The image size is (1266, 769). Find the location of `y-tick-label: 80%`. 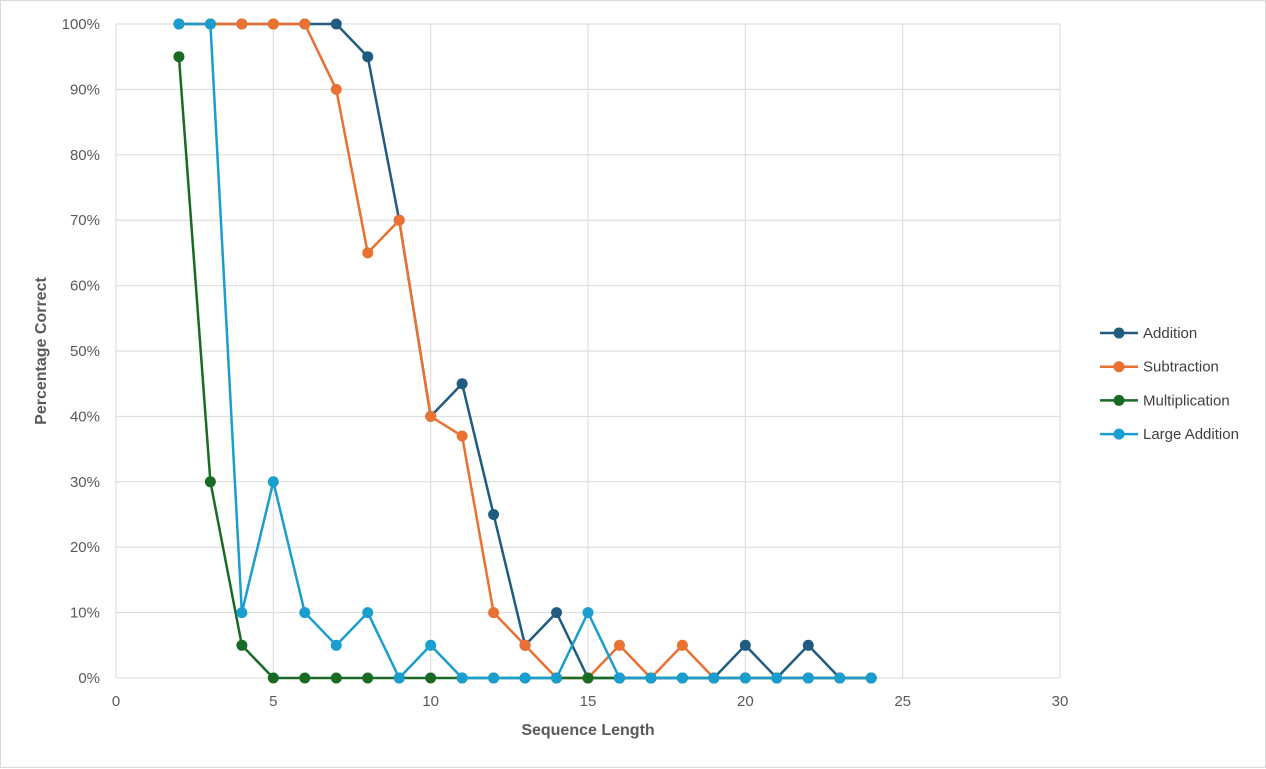

y-tick-label: 80% is located at coordinates (85, 155).